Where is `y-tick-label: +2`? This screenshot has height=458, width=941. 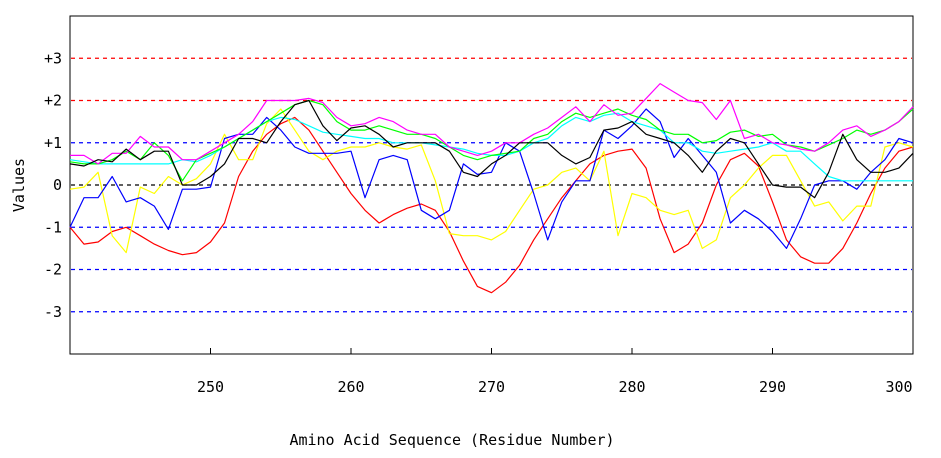
y-tick-label: +2 is located at coordinates (53, 101).